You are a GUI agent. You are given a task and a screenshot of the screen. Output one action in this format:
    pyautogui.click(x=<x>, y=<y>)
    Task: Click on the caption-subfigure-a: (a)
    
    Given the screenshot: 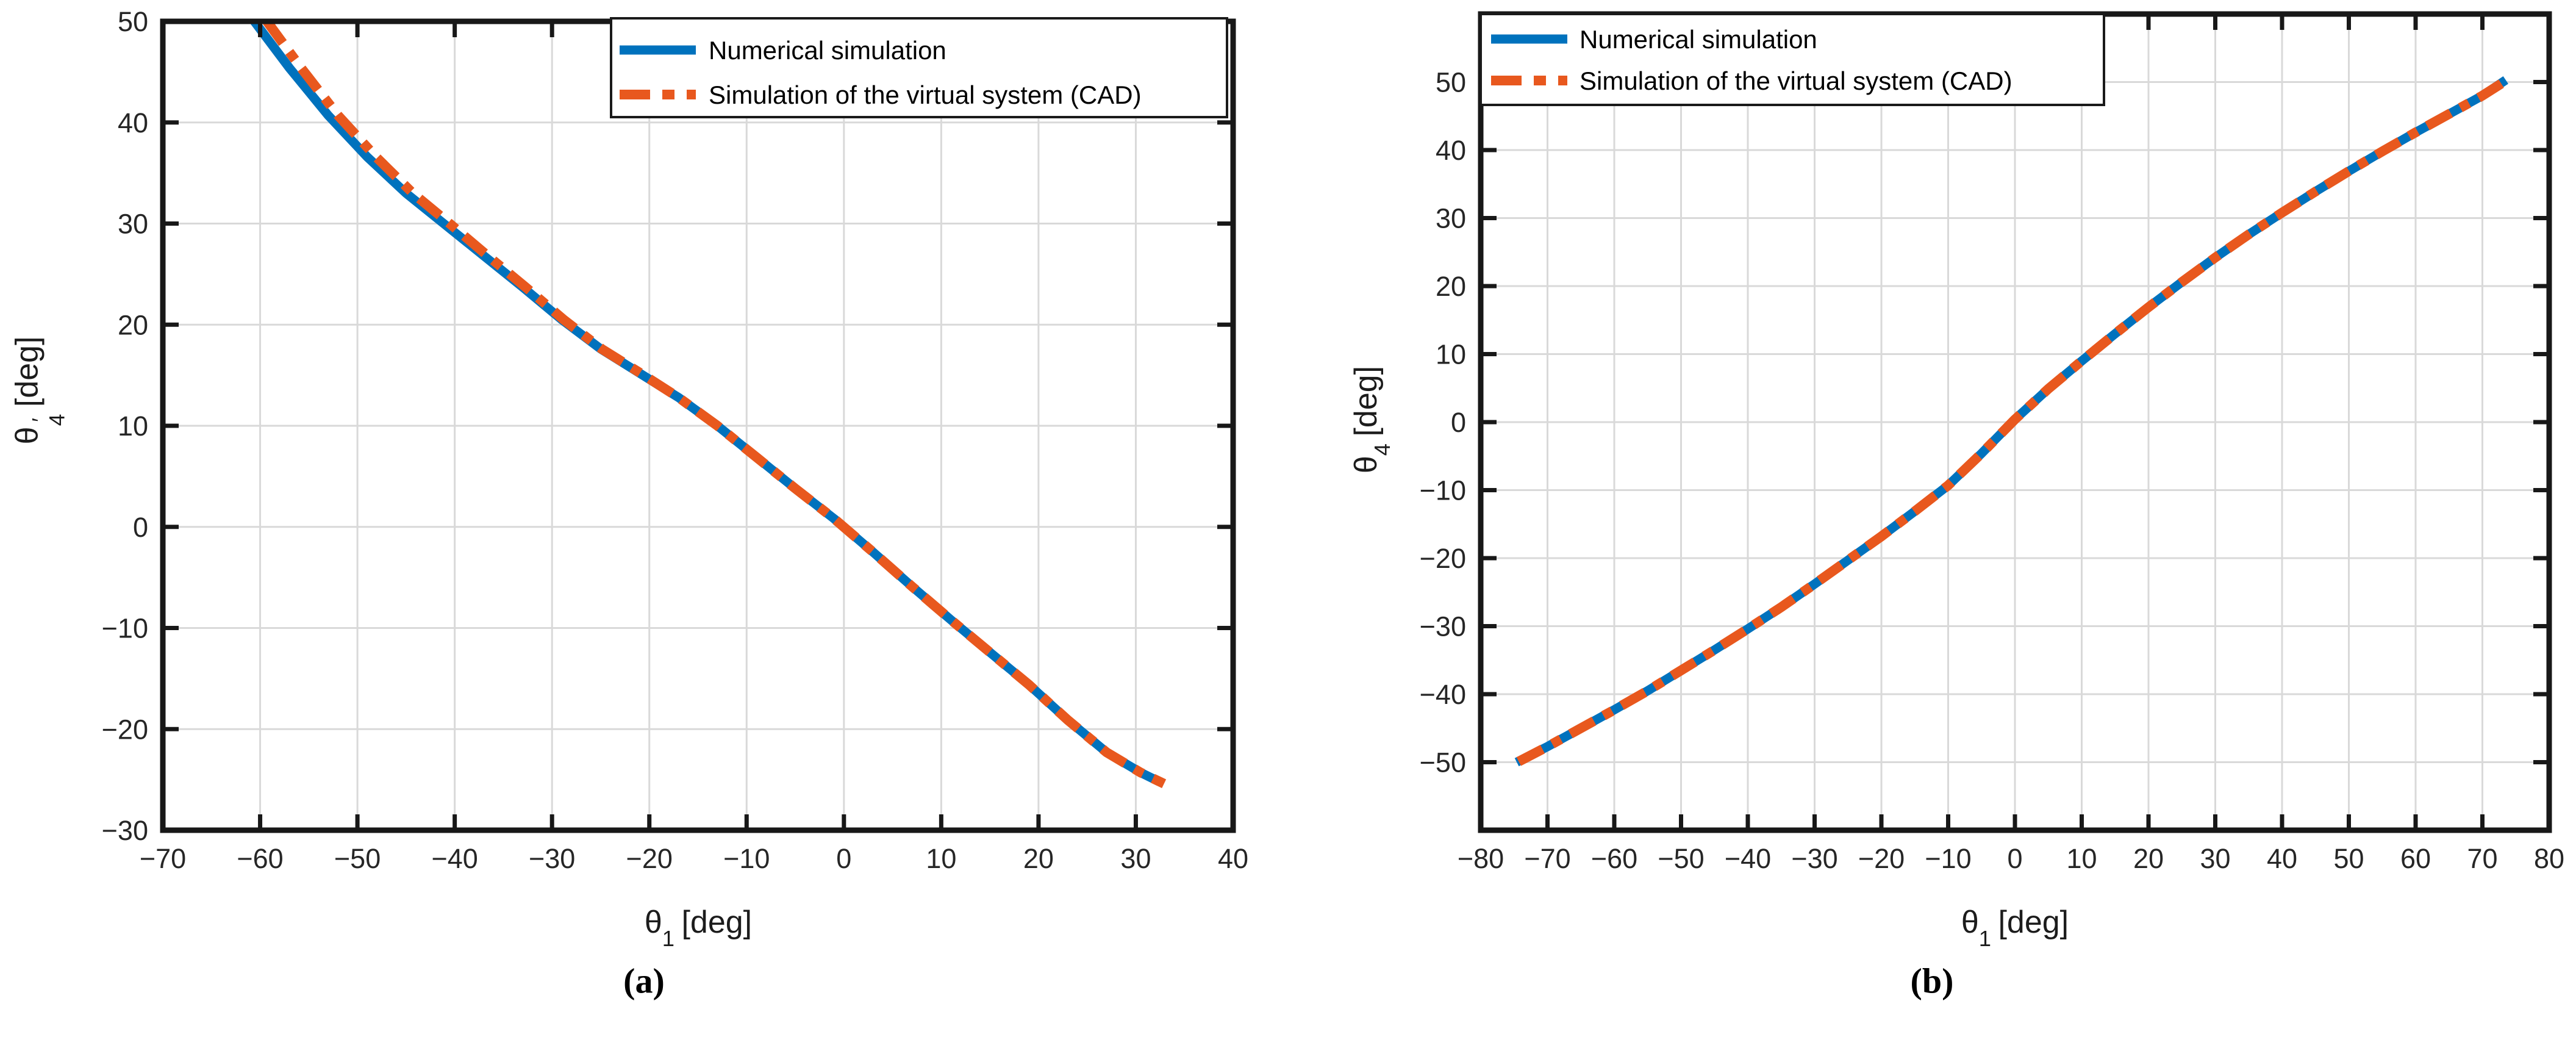 What is the action you would take?
    pyautogui.click(x=644, y=981)
    